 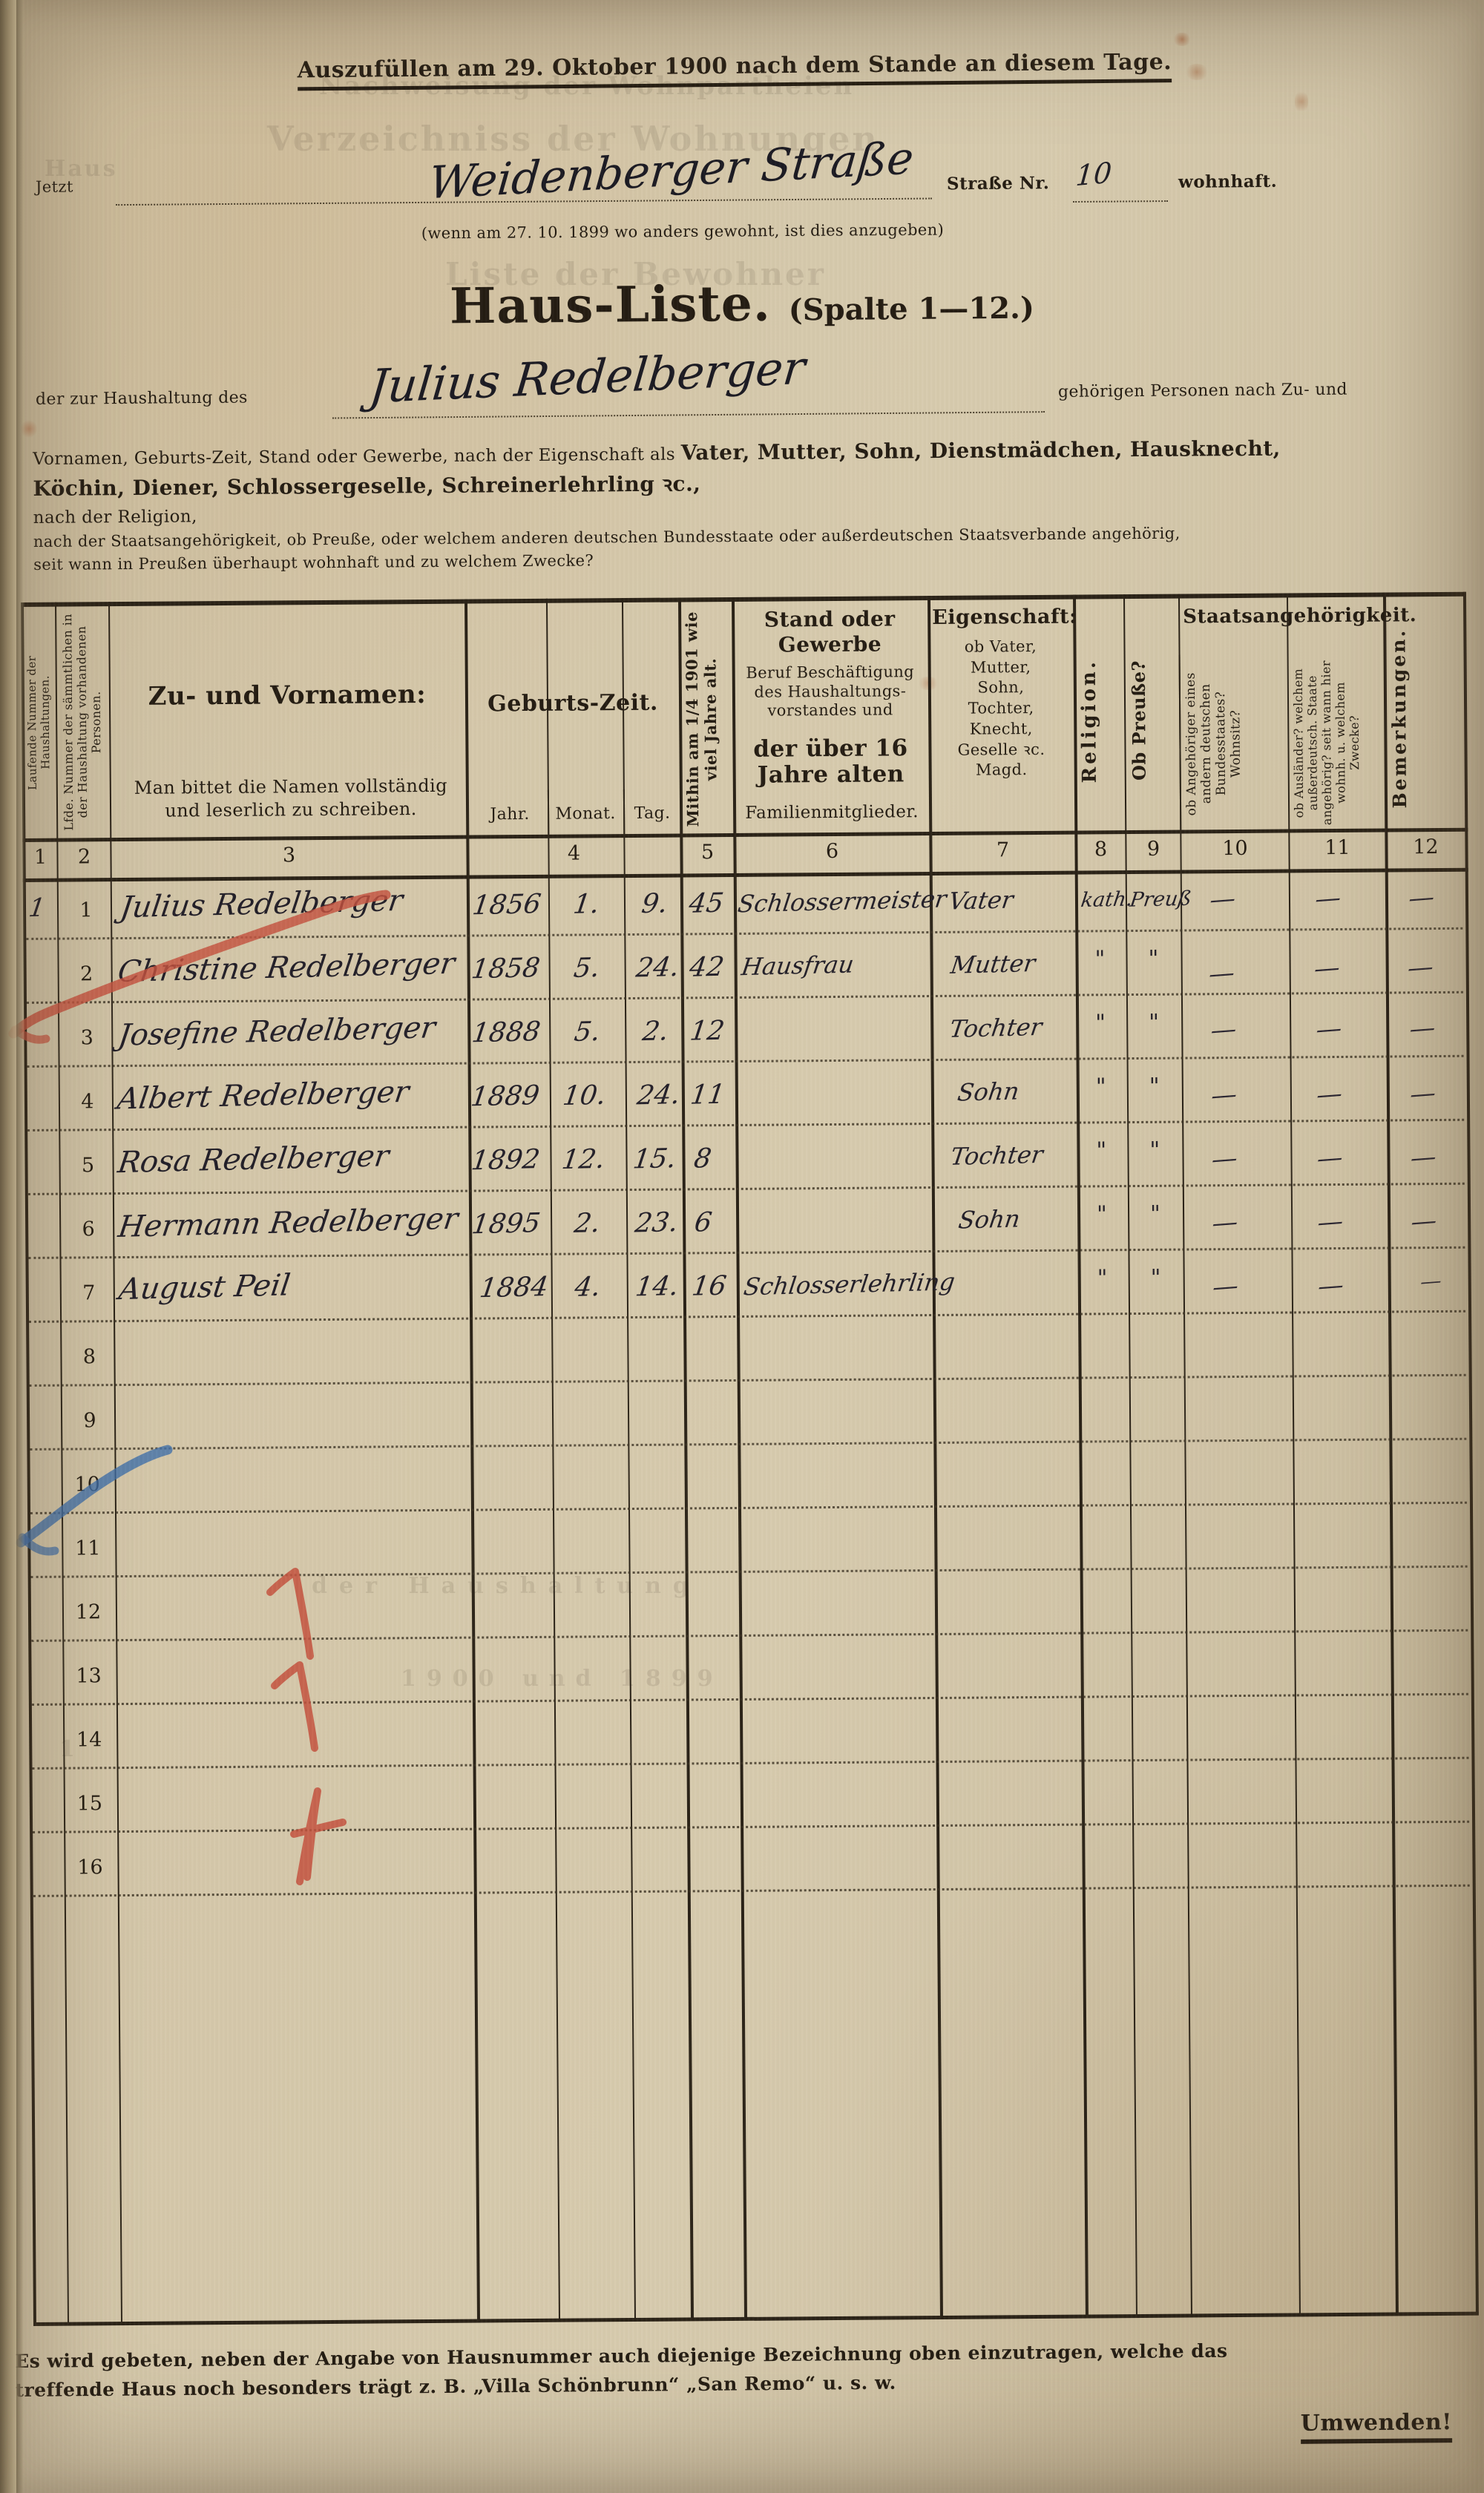 I want to click on cell-relation: Sohn, so click(x=988, y=1092).